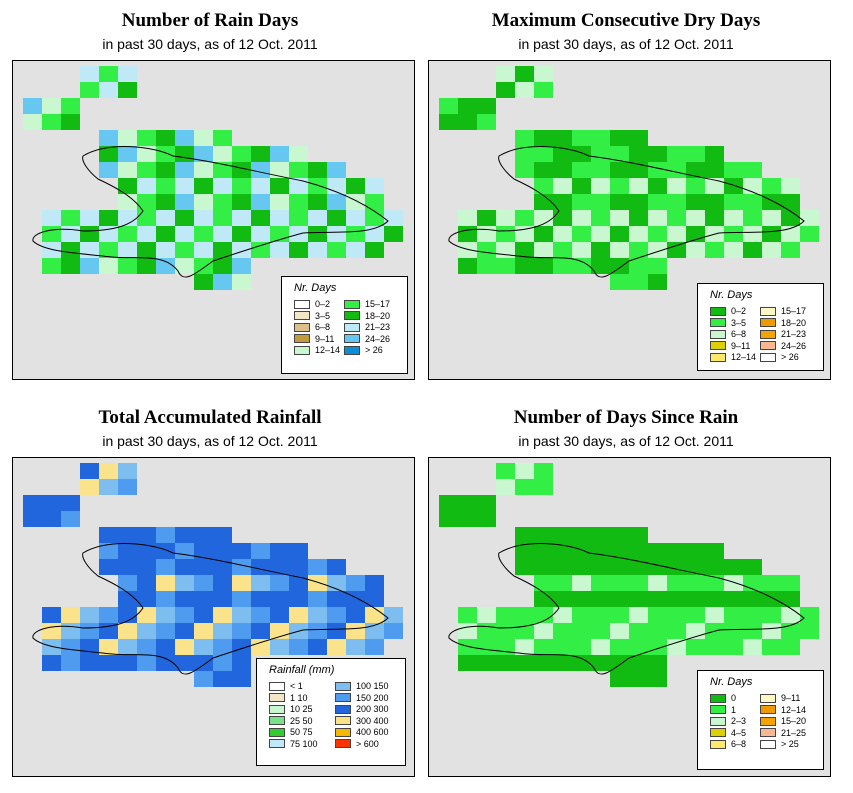  I want to click on legend-item: 12–14, so click(783, 710).